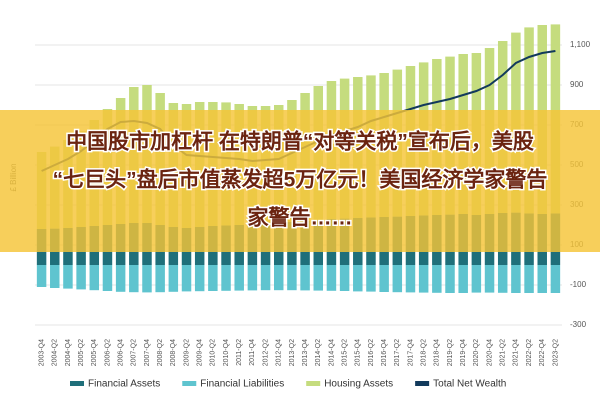 The height and width of the screenshot is (405, 600). I want to click on legend-label: Housing Assets, so click(358, 384).